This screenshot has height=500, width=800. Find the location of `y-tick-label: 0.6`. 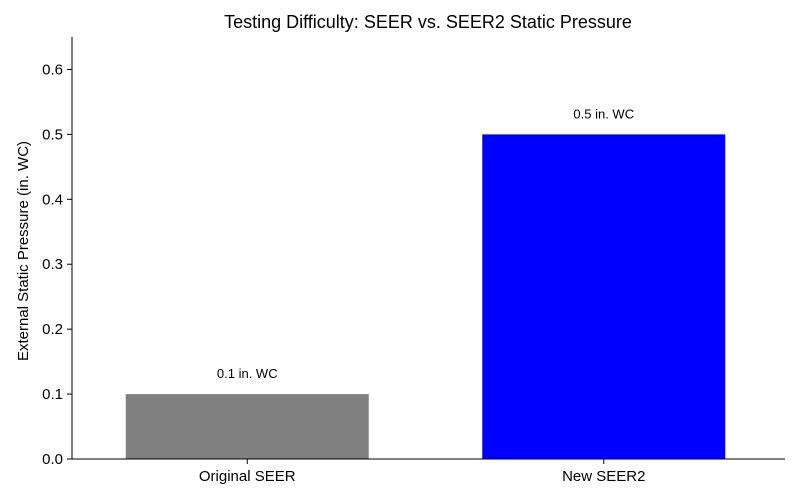

y-tick-label: 0.6 is located at coordinates (52, 69).